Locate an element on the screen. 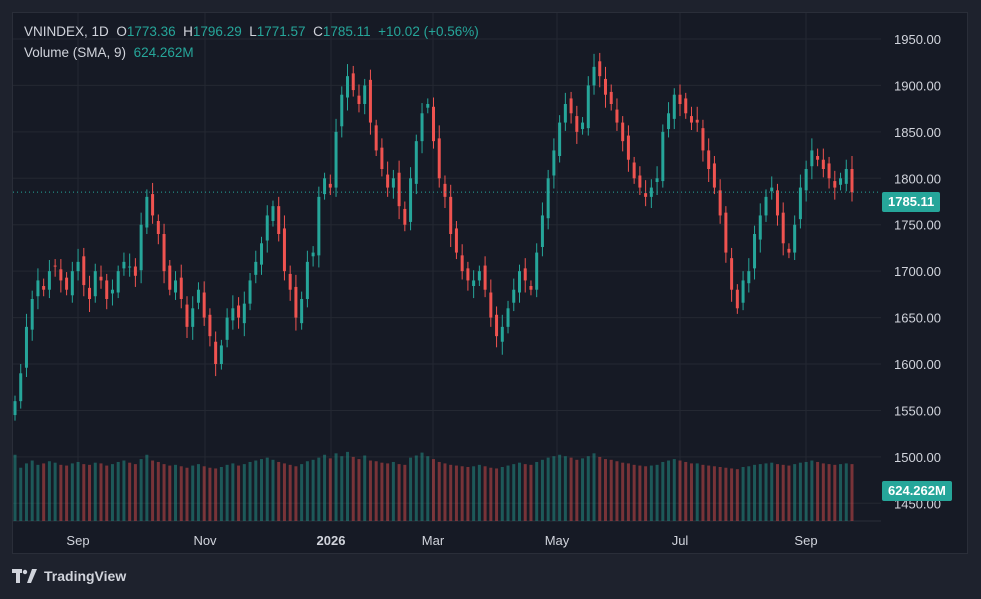 Image resolution: width=981 pixels, height=599 pixels. close-value: 1785.11 is located at coordinates (346, 31).